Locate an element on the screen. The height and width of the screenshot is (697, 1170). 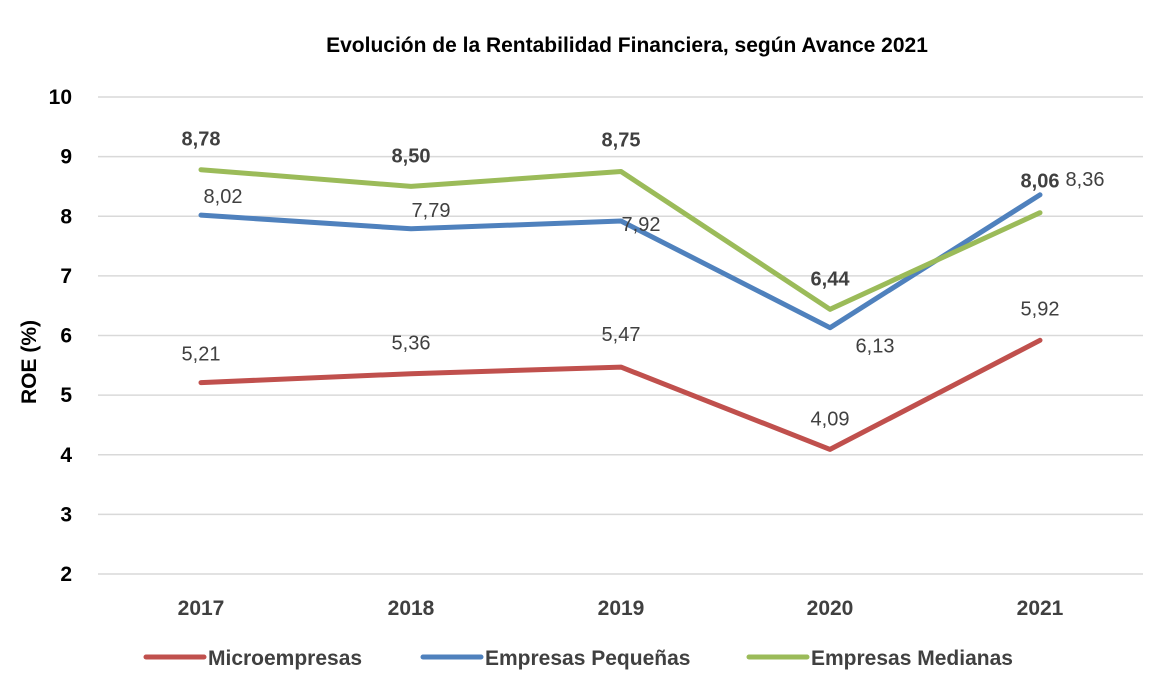
data-label: 5,21 is located at coordinates (201, 355).